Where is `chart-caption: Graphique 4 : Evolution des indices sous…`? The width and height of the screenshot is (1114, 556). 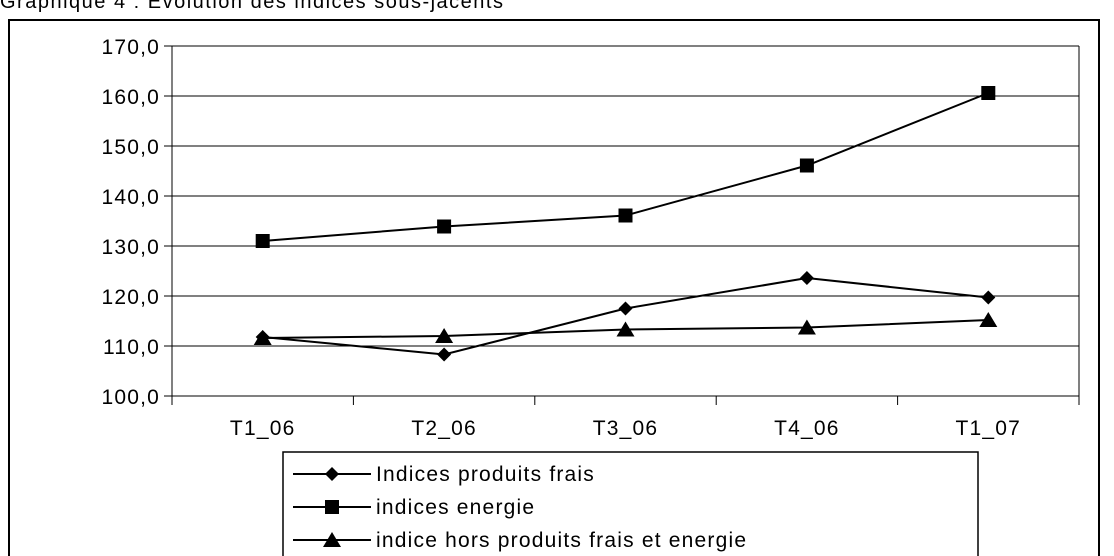 chart-caption: Graphique 4 : Evolution des indices sous… is located at coordinates (252, 6).